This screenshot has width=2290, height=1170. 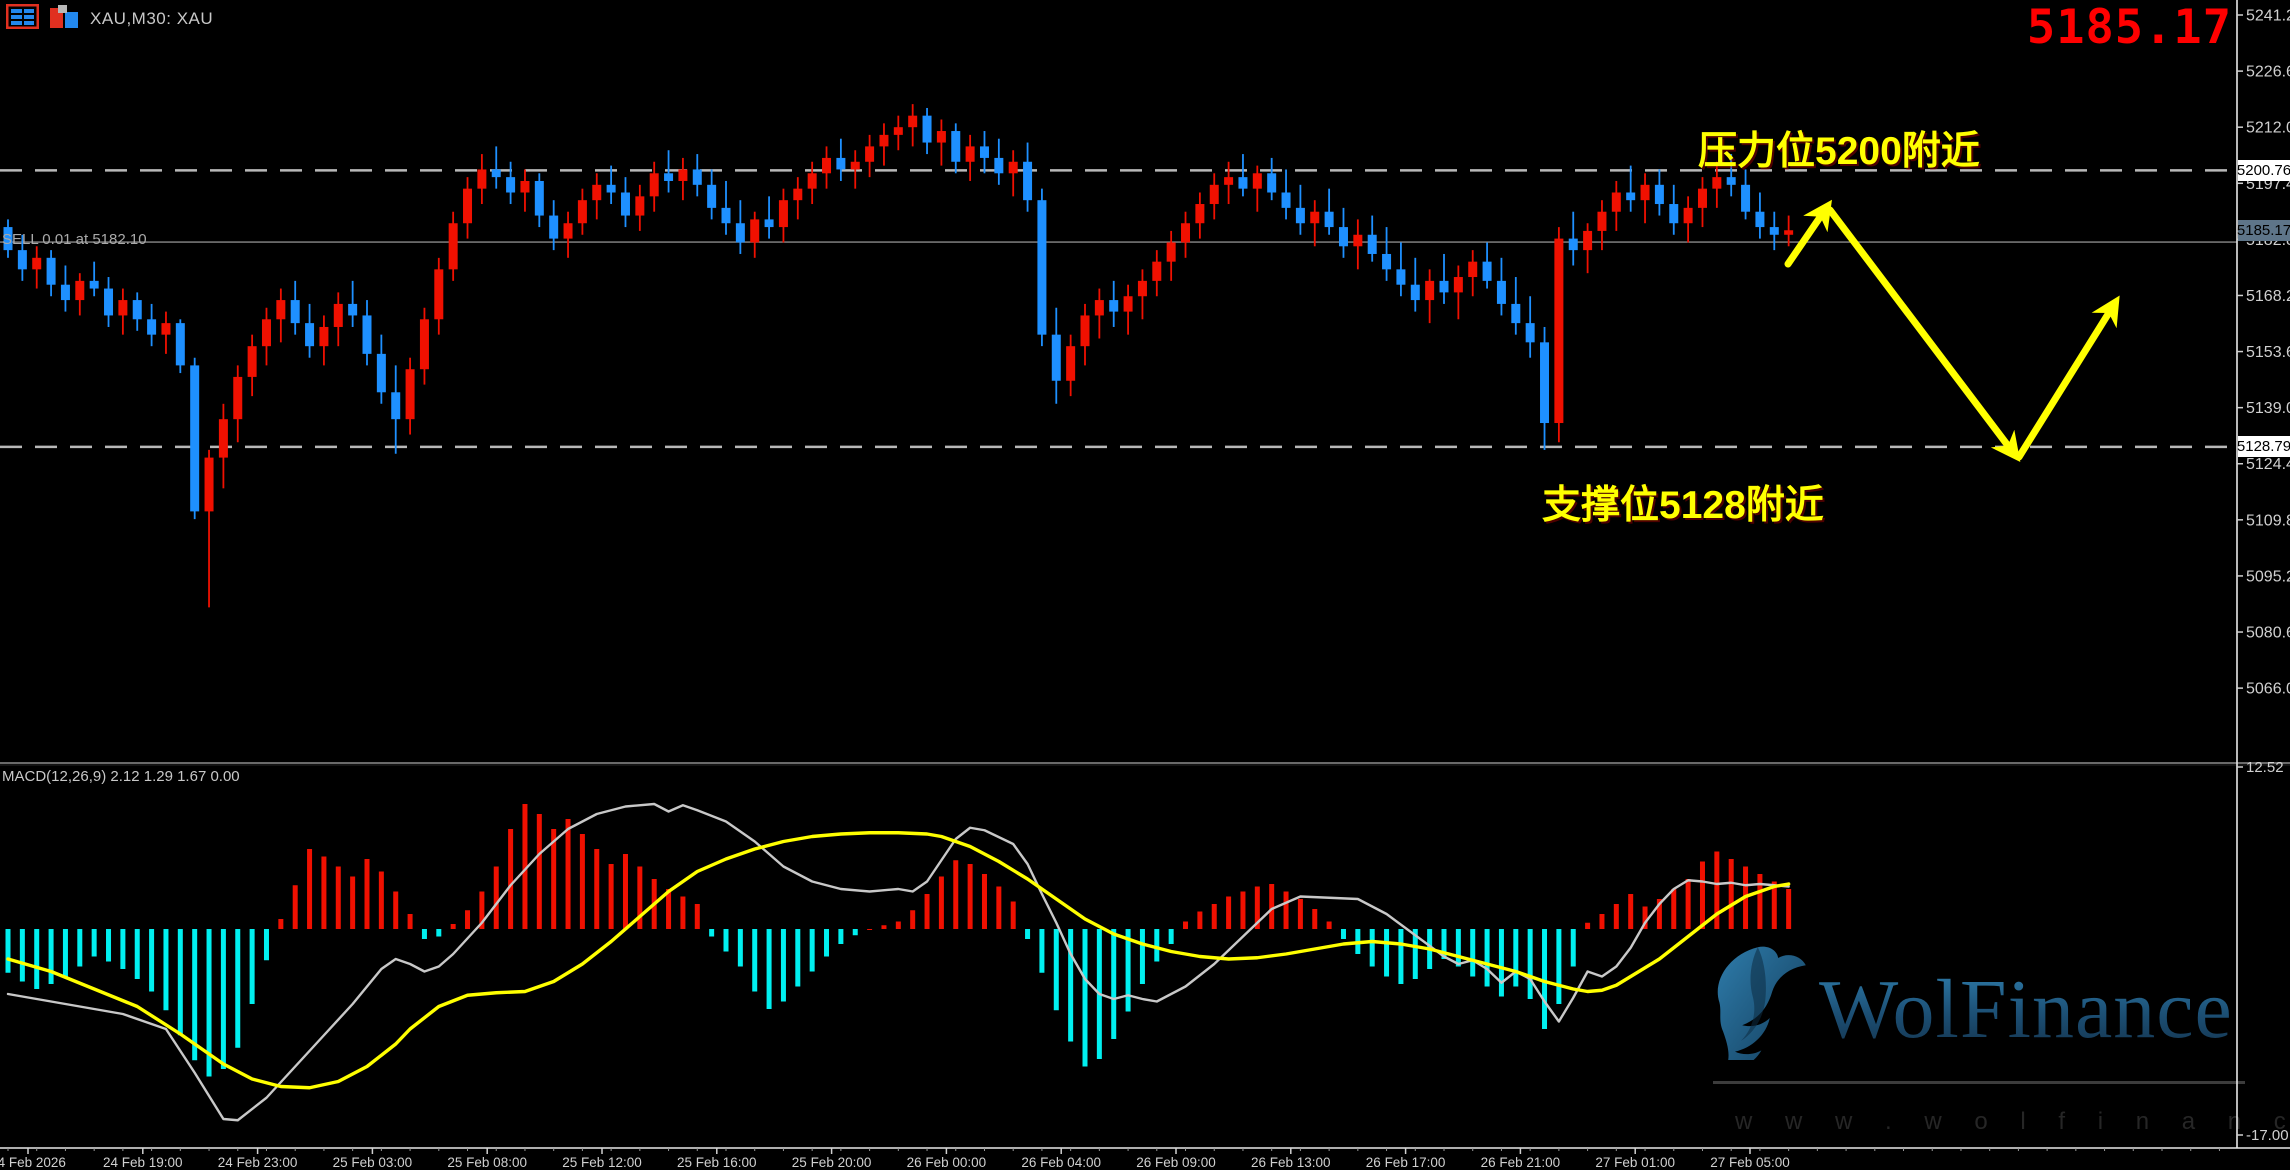 What do you see at coordinates (2026, 1009) in the screenshot?
I see `brand-name: WolFinance` at bounding box center [2026, 1009].